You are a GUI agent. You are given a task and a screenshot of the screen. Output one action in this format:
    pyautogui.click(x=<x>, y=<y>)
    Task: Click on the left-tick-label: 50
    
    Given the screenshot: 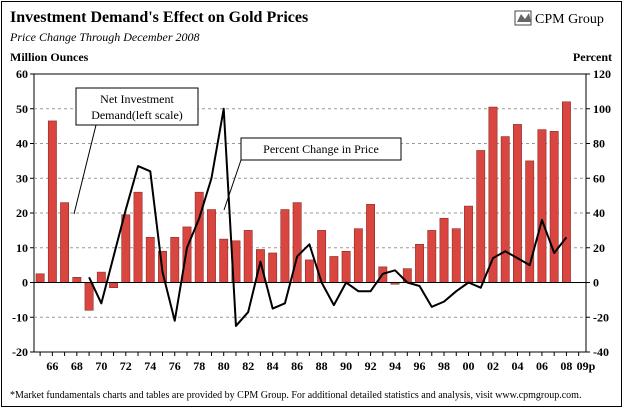 What is the action you would take?
    pyautogui.click(x=22, y=109)
    